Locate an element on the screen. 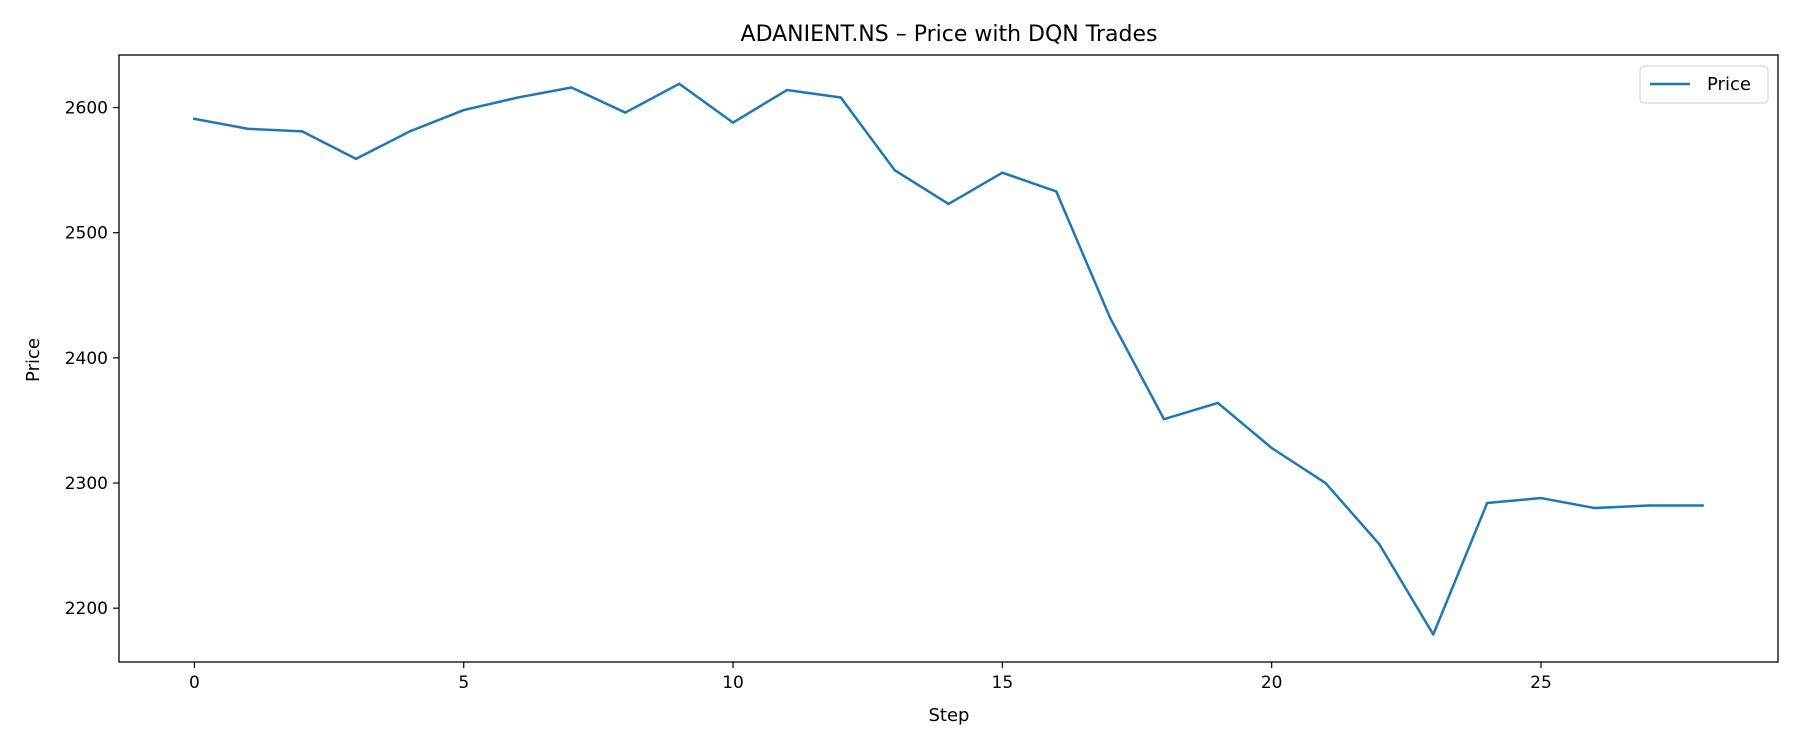  y-tick-label: 2500 is located at coordinates (86, 234).